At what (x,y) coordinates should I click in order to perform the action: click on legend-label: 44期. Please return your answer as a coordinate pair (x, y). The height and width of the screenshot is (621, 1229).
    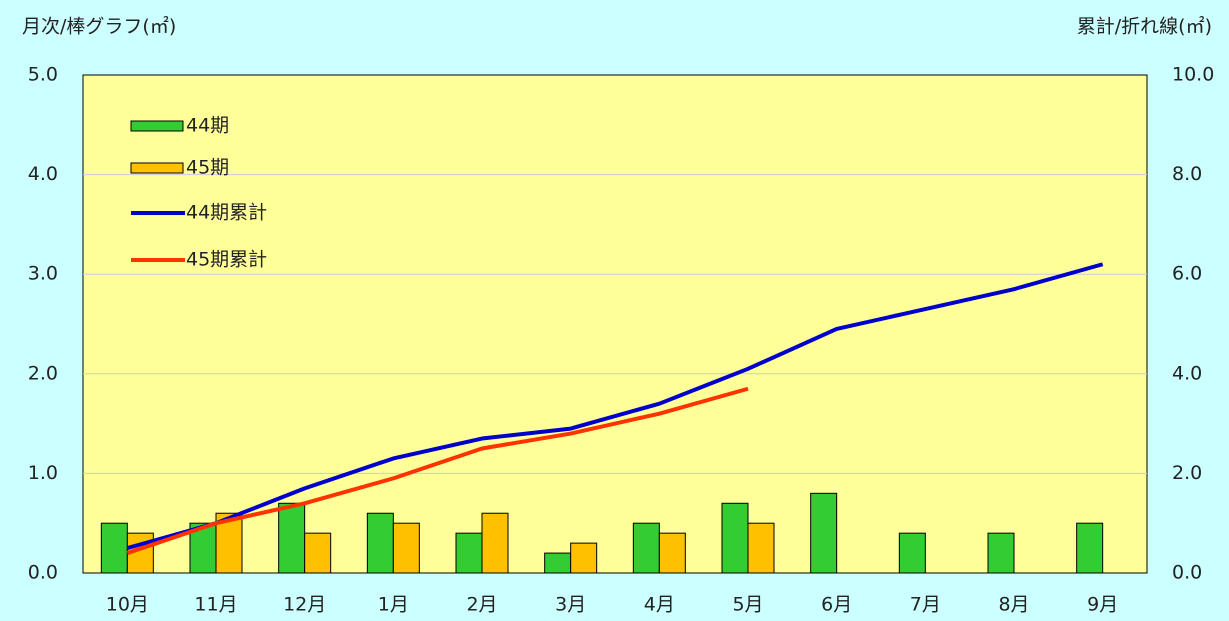
    Looking at the image, I should click on (207, 126).